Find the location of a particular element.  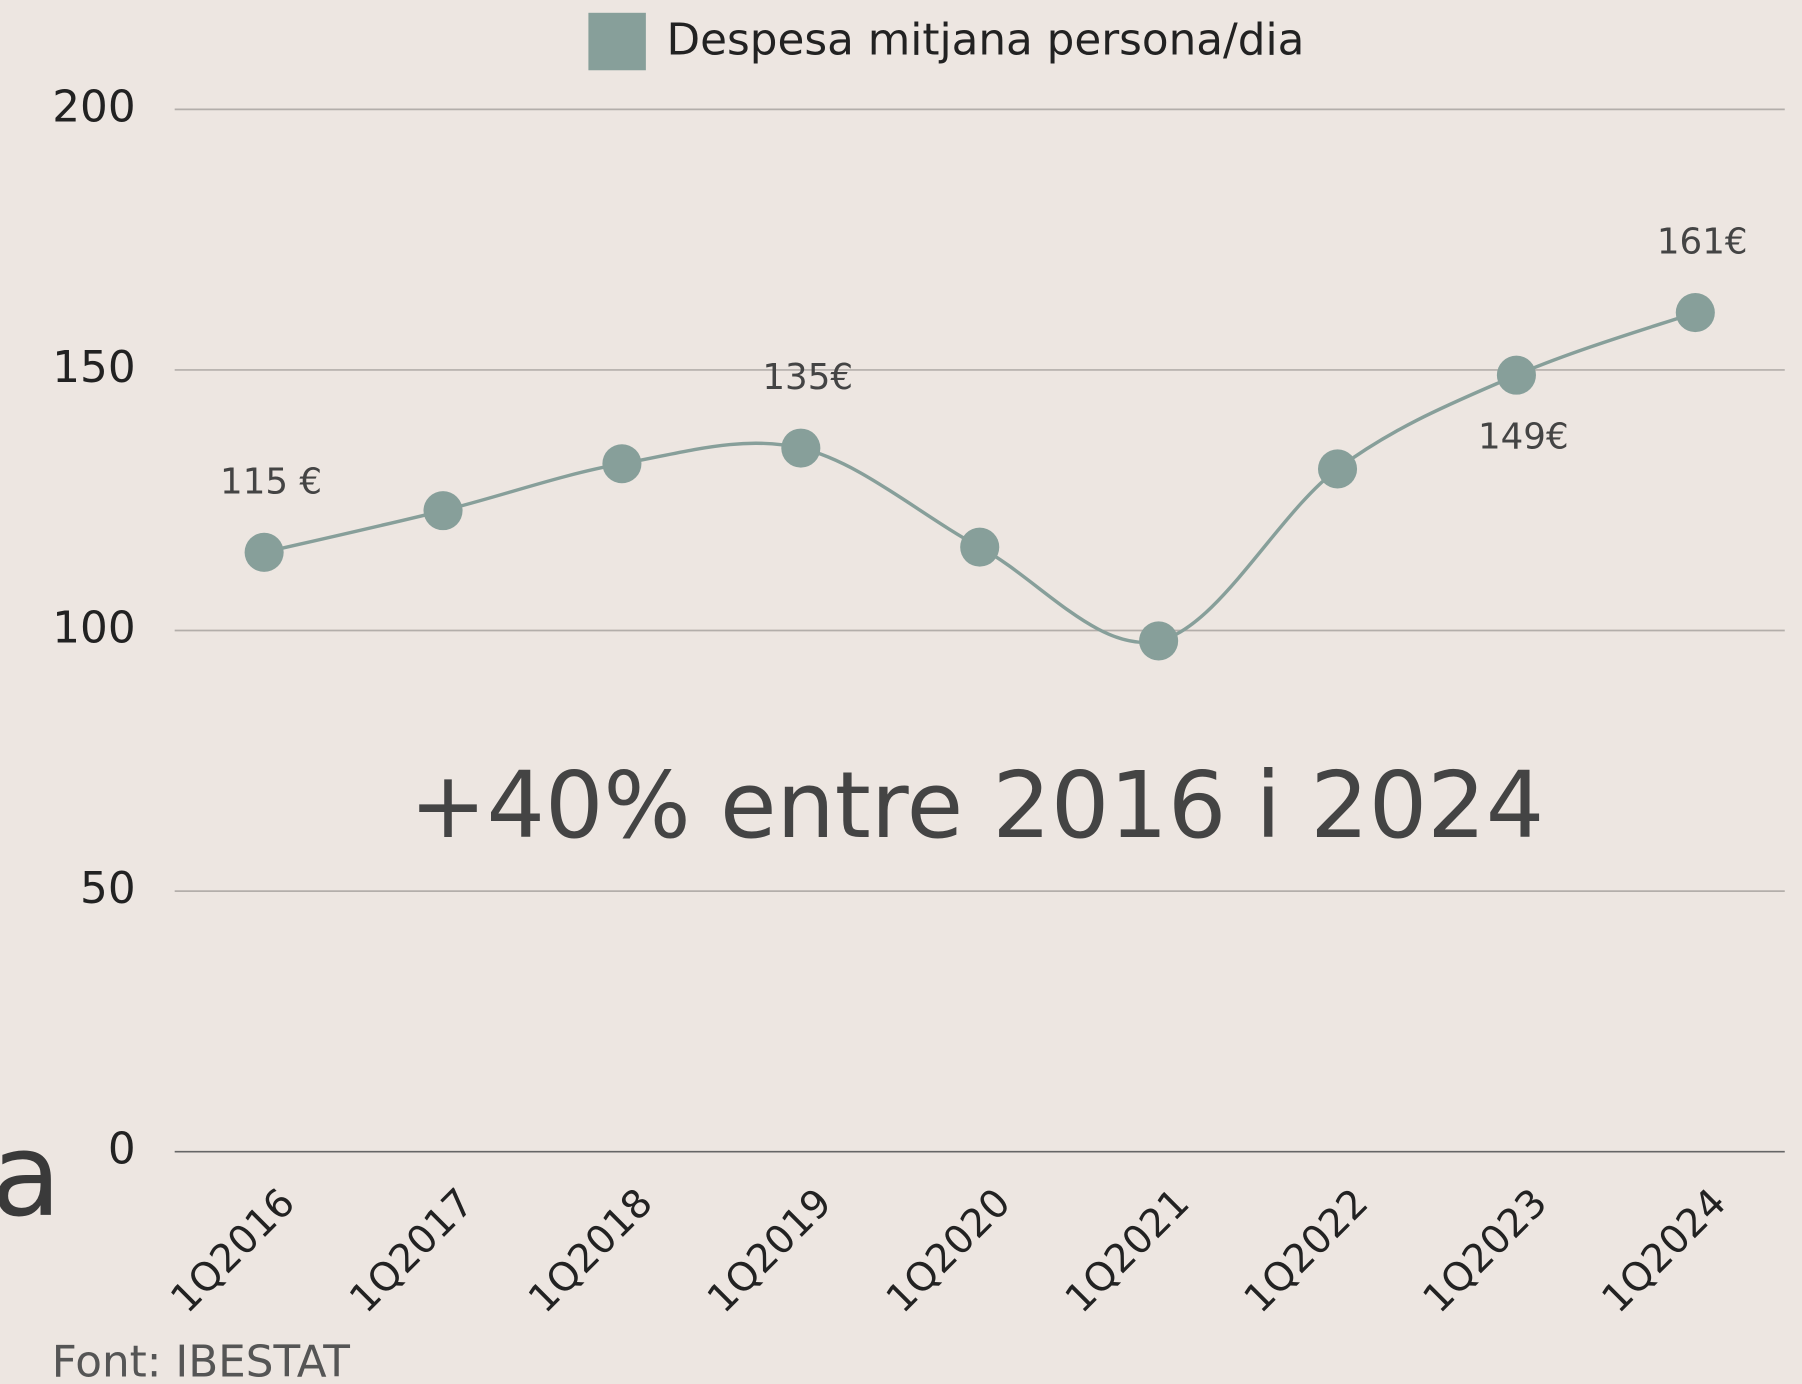

y-tick-label: 200 is located at coordinates (93, 106).